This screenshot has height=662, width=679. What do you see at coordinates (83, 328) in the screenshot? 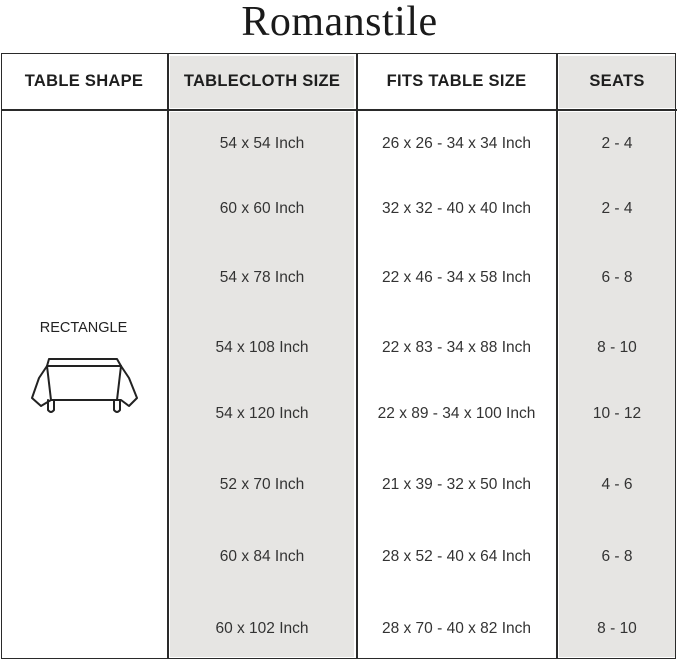
I see `shape-label: RECTANGLE` at bounding box center [83, 328].